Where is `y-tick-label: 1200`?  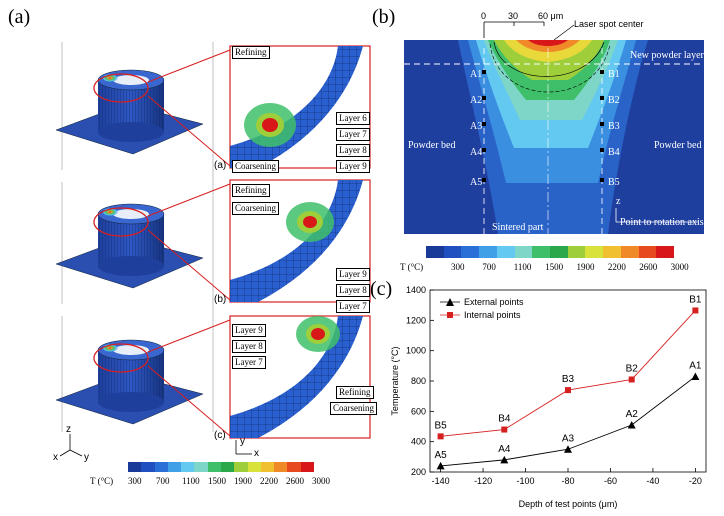 y-tick-label: 1200 is located at coordinates (416, 320).